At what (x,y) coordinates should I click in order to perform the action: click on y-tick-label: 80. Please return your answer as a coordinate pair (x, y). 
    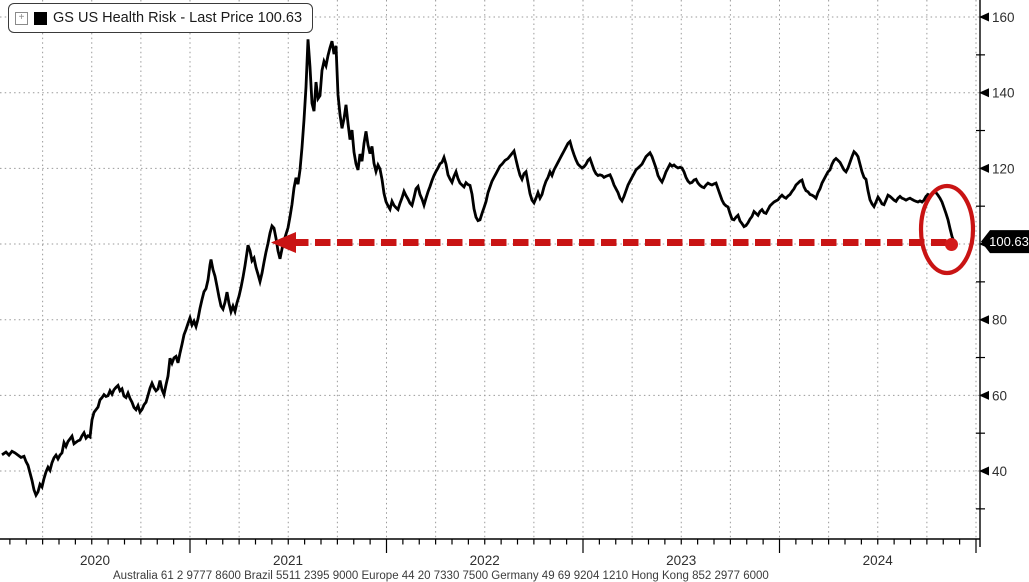
    Looking at the image, I should click on (999, 320).